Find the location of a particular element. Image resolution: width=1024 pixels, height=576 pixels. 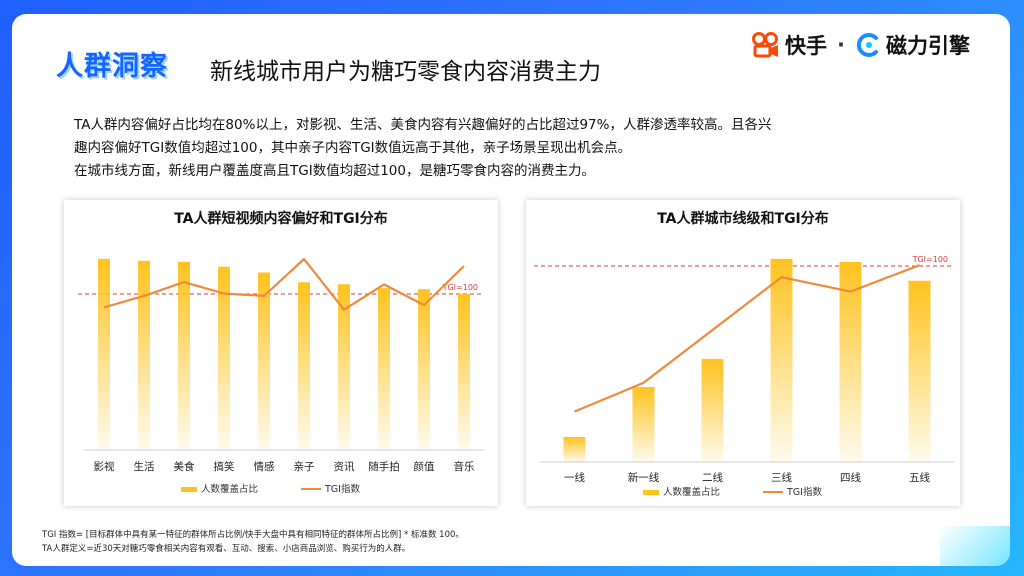

category-label: 美食 is located at coordinates (184, 466).